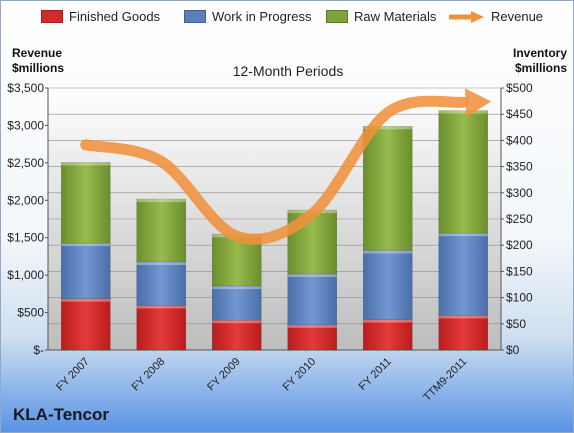 The height and width of the screenshot is (433, 574). What do you see at coordinates (25, 275) in the screenshot?
I see `left-tick-label: $1,000` at bounding box center [25, 275].